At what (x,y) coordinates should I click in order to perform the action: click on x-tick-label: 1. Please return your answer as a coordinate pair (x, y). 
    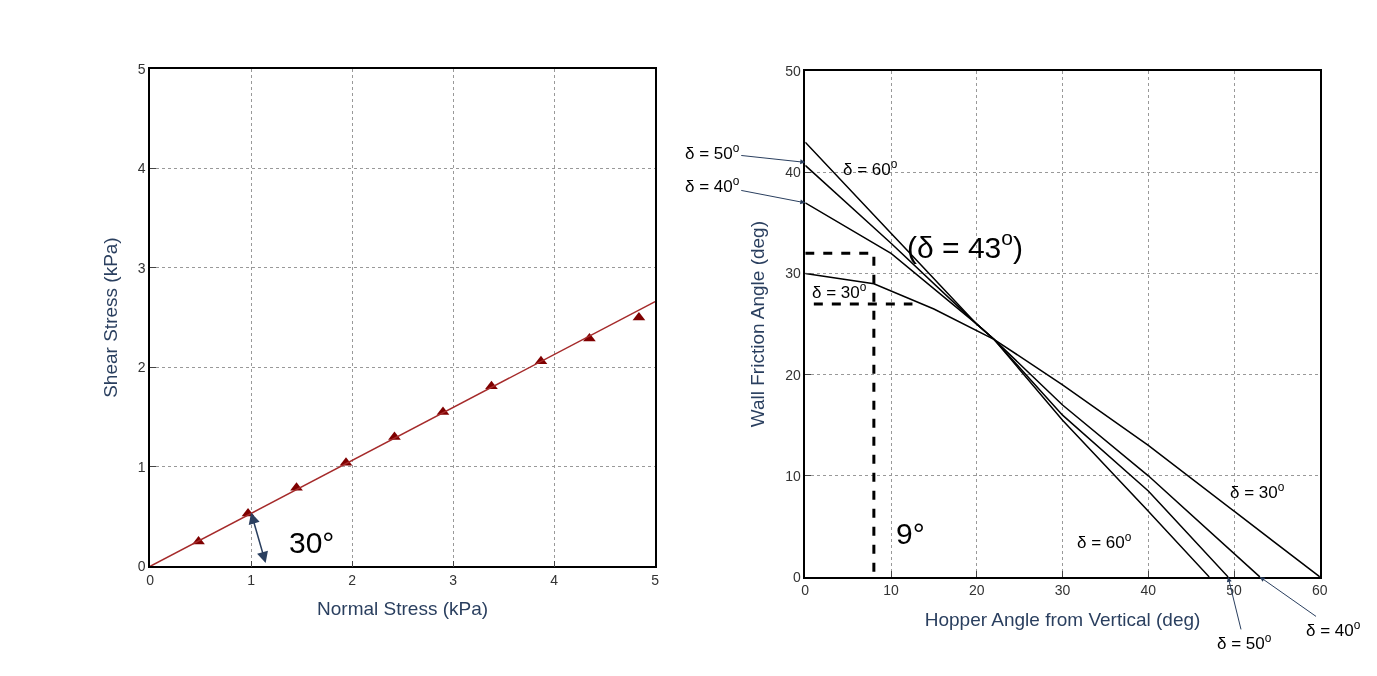
    Looking at the image, I should click on (251, 579).